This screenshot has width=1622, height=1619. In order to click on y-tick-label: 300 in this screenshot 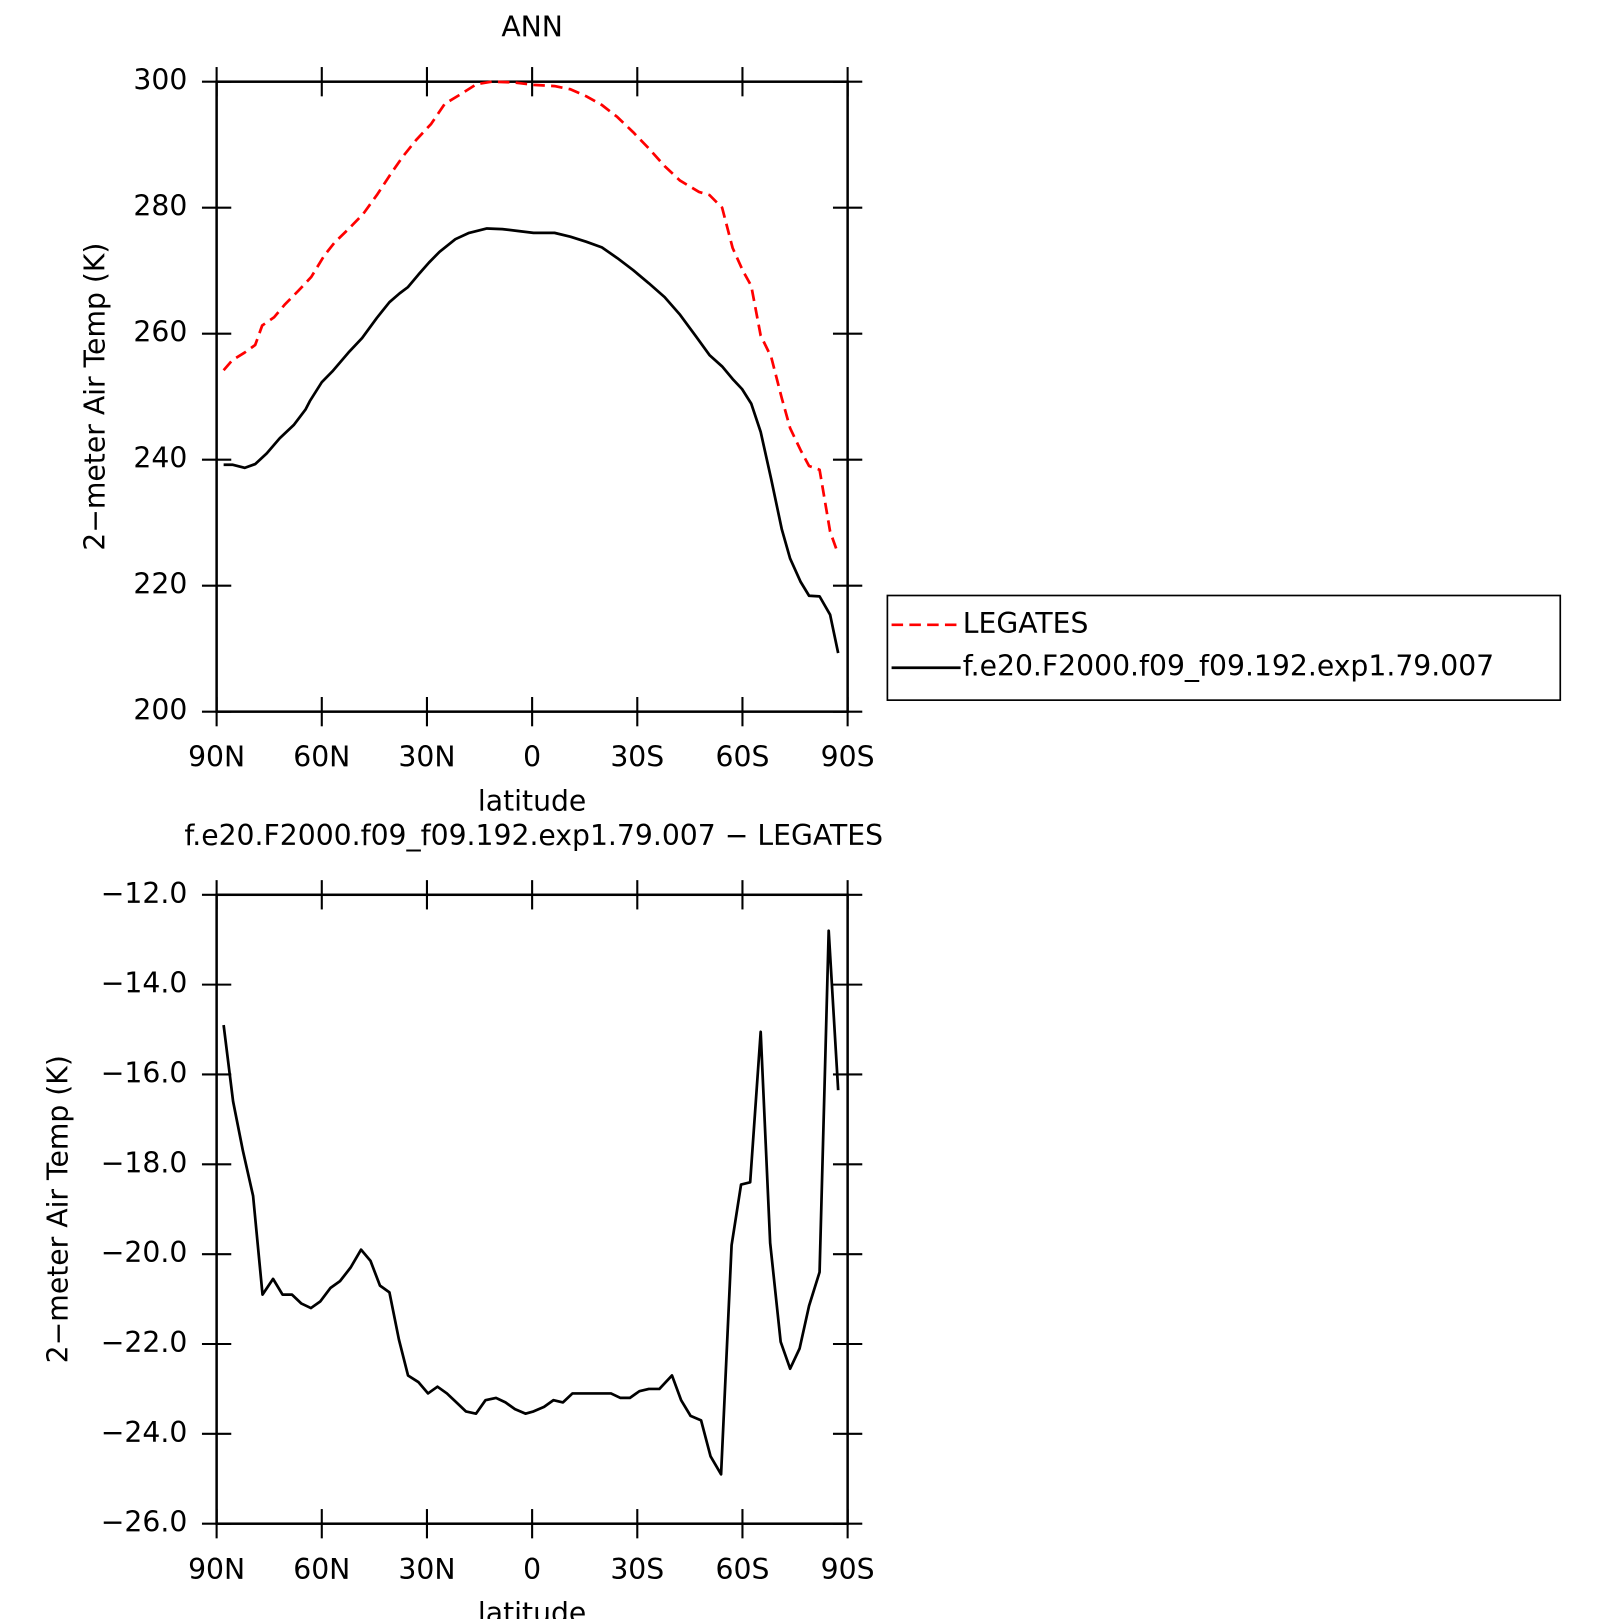, I will do `click(160, 80)`.